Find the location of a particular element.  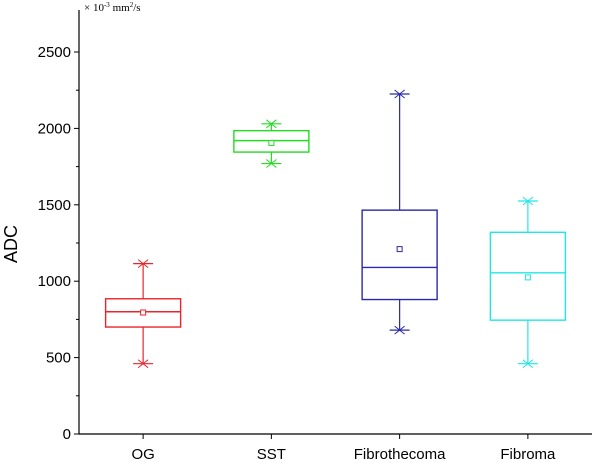

box-sst is located at coordinates (271, 143).